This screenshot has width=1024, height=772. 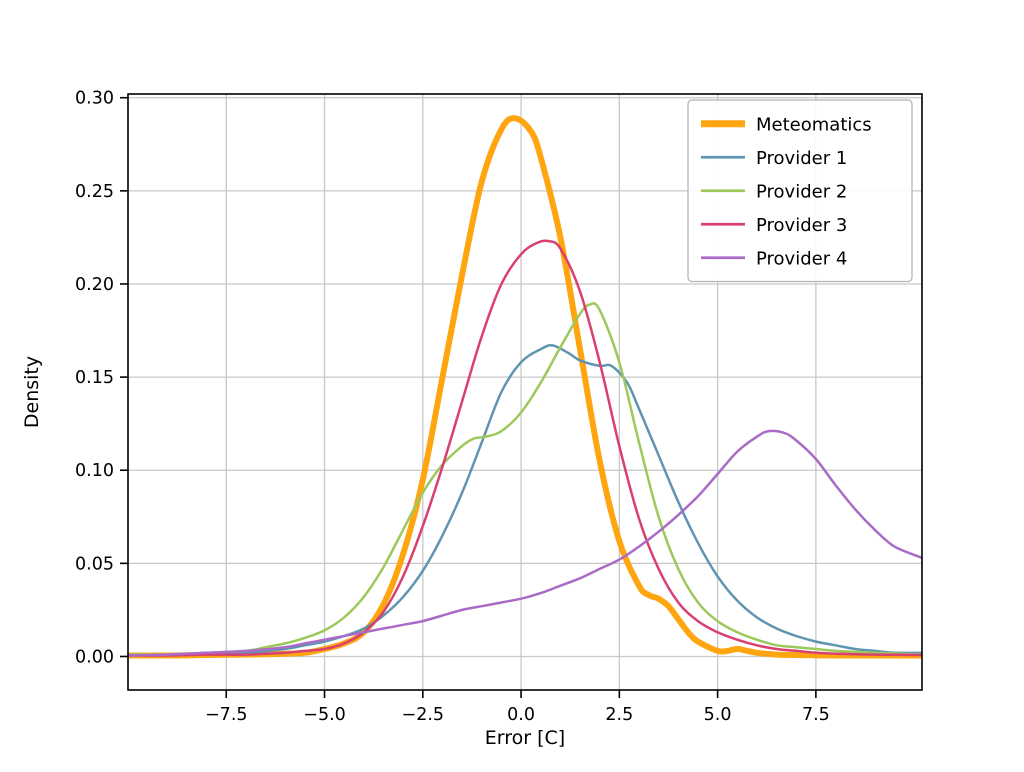 I want to click on legend-label: Provider 2, so click(x=801, y=191).